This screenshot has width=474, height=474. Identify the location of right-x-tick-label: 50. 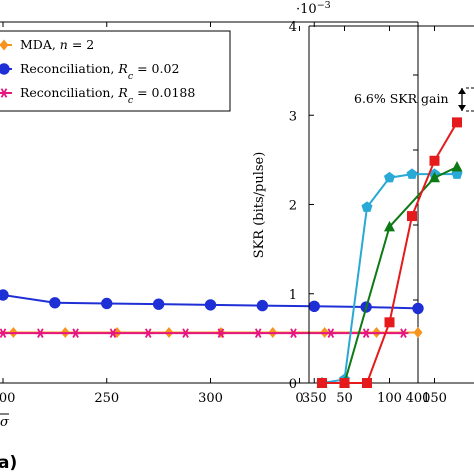
(344, 398).